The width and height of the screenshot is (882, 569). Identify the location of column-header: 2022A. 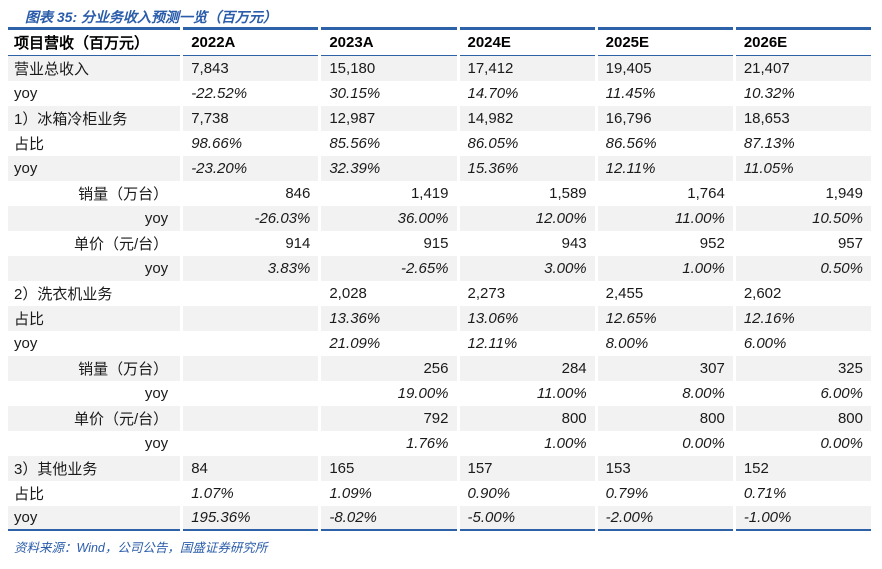
(251, 41).